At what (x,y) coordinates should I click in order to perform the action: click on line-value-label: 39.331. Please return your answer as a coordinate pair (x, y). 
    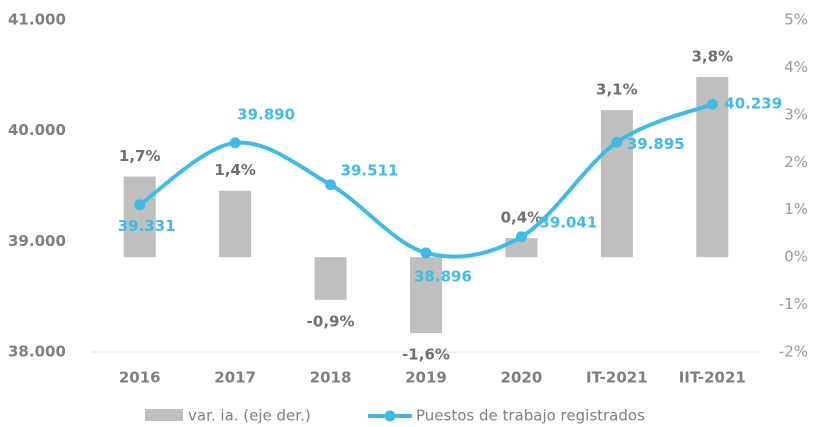
    Looking at the image, I should click on (147, 226).